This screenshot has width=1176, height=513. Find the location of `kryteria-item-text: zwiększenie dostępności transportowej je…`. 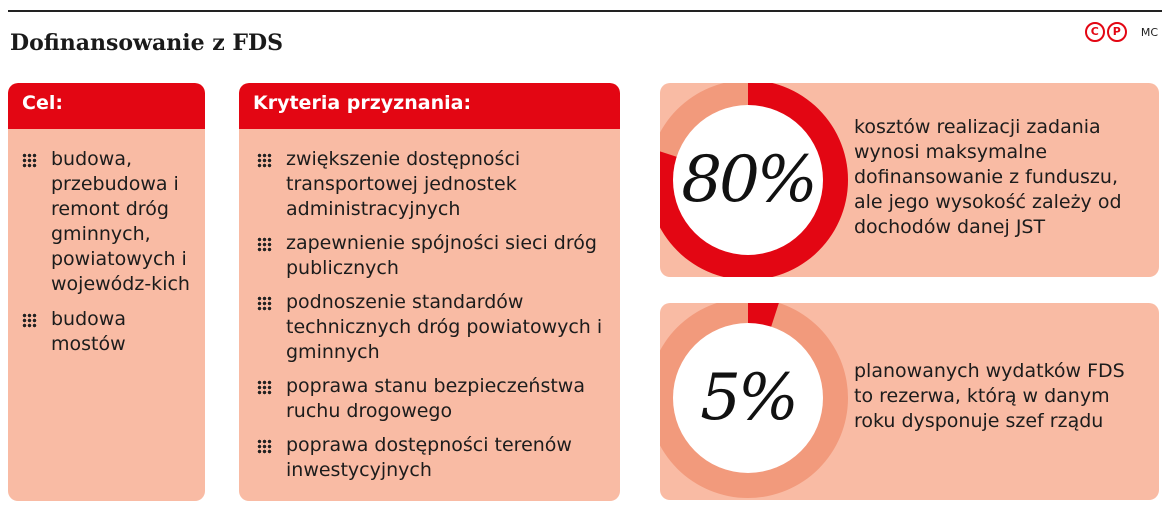

kryteria-item-text: zwiększenie dostępności transportowej je… is located at coordinates (403, 184).